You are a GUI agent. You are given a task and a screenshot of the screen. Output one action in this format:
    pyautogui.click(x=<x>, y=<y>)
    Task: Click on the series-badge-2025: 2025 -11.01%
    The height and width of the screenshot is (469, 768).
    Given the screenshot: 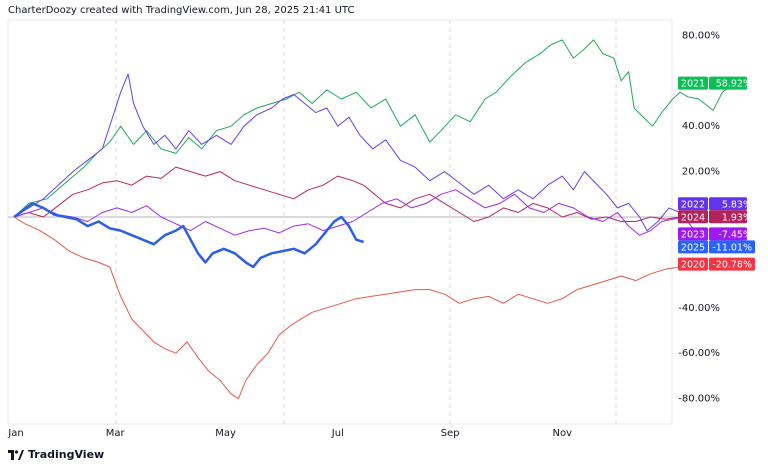 What is the action you would take?
    pyautogui.click(x=716, y=247)
    